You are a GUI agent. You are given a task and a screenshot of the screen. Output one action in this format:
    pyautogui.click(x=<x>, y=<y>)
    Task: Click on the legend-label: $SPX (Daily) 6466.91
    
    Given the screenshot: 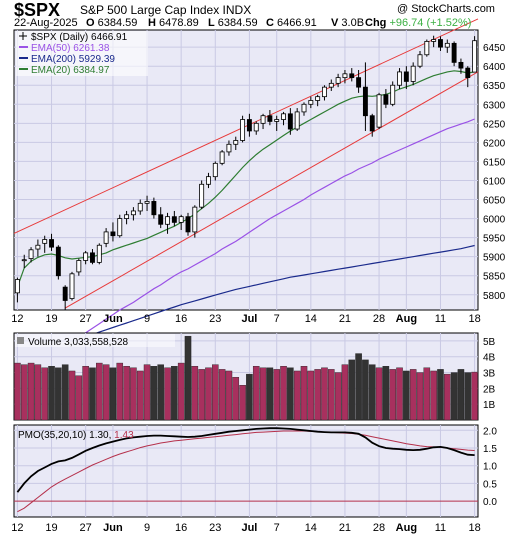 What is the action you would take?
    pyautogui.click(x=79, y=37)
    